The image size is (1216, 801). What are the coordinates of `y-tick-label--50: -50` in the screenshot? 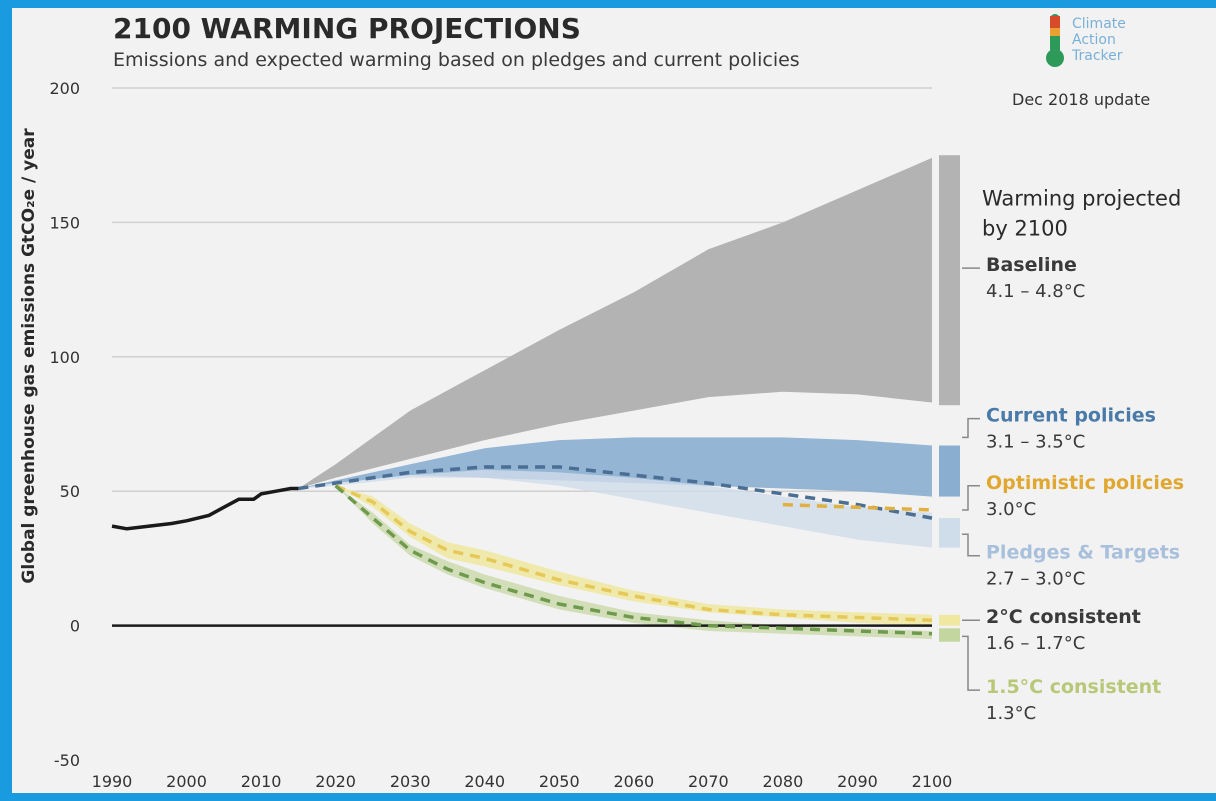 It's located at (67, 760).